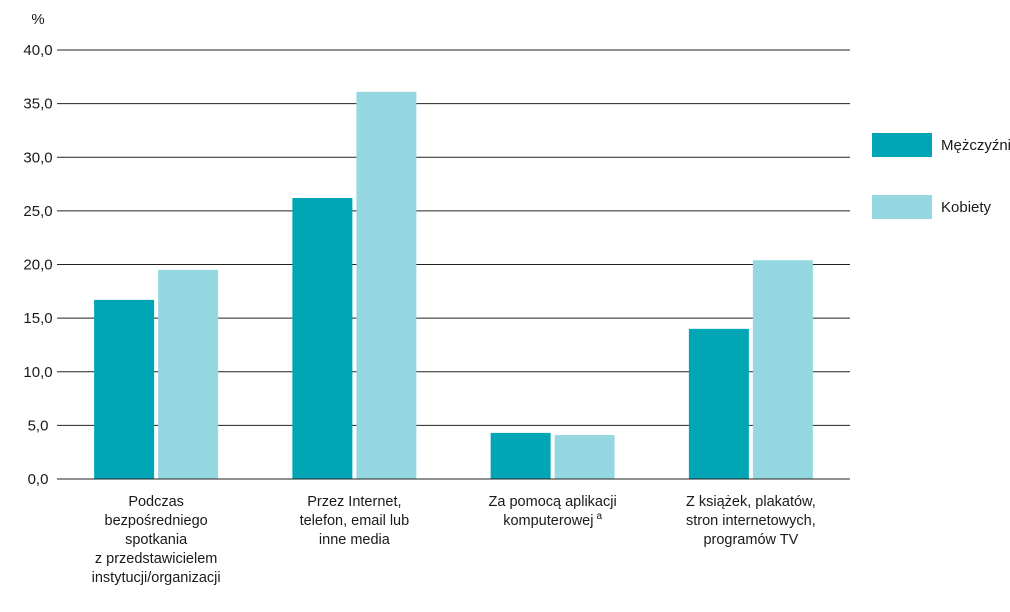 This screenshot has width=1010, height=612. I want to click on y-tick-label: 20,0, so click(37, 265).